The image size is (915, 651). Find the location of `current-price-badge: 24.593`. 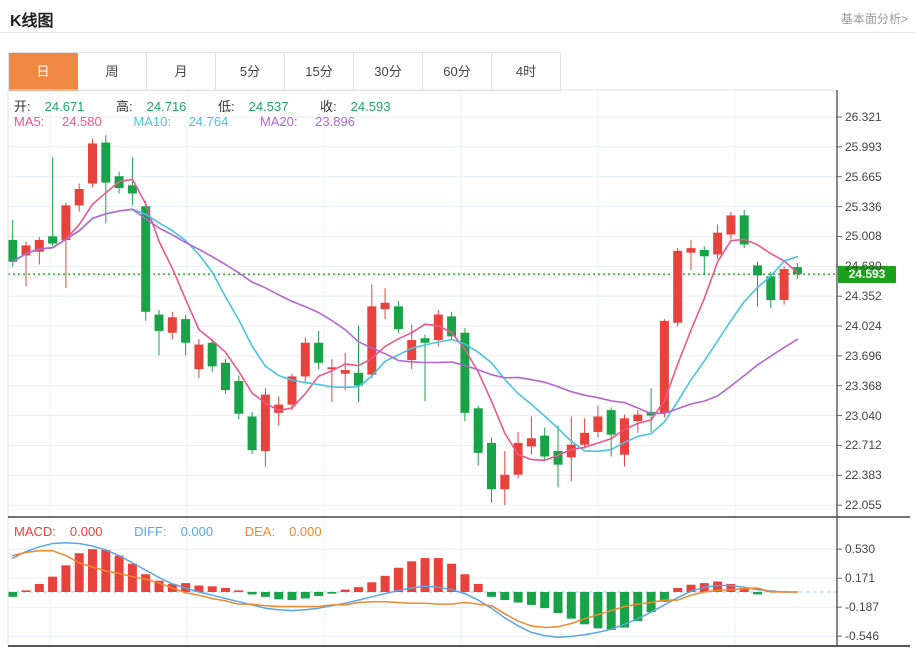

current-price-badge: 24.593 is located at coordinates (867, 274).